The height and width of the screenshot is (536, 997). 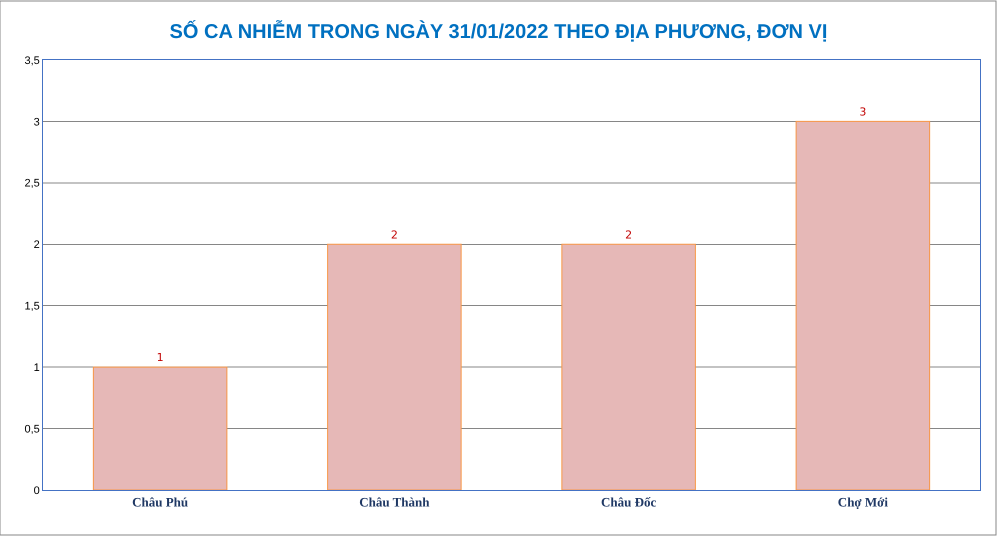 I want to click on data-label: 1, so click(x=160, y=357).